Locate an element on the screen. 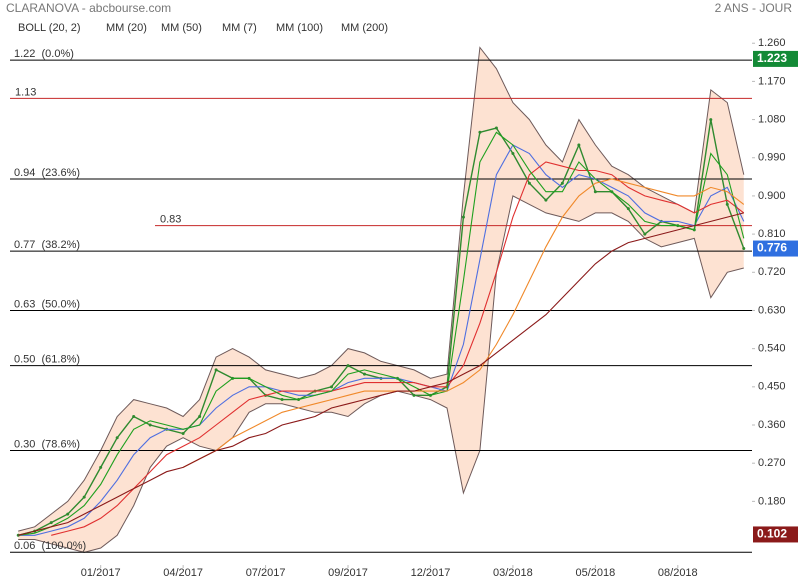  fib-label: 0.50 (61.8%) is located at coordinates (47, 360).